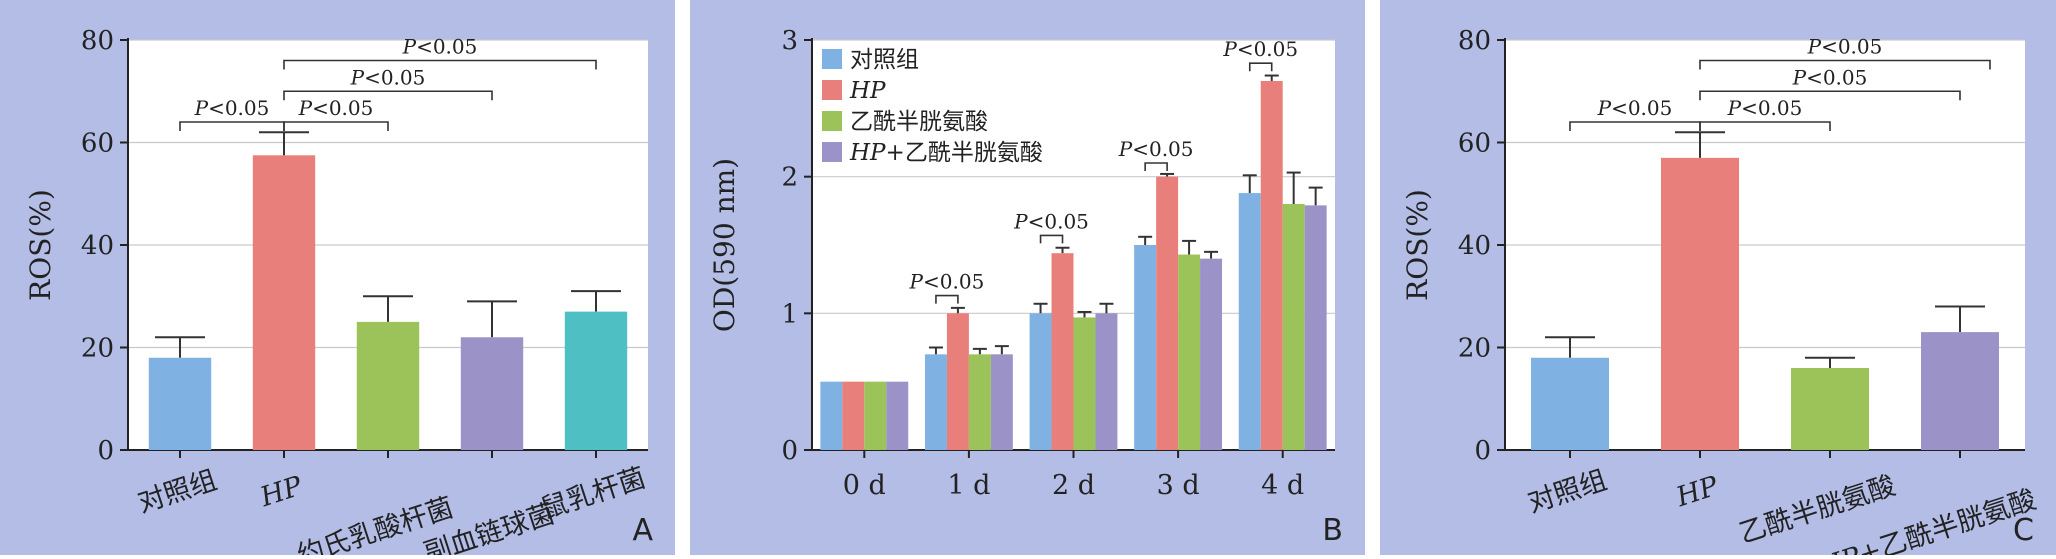  Describe the element at coordinates (968, 485) in the screenshot. I see `category-label: 1 d` at that location.